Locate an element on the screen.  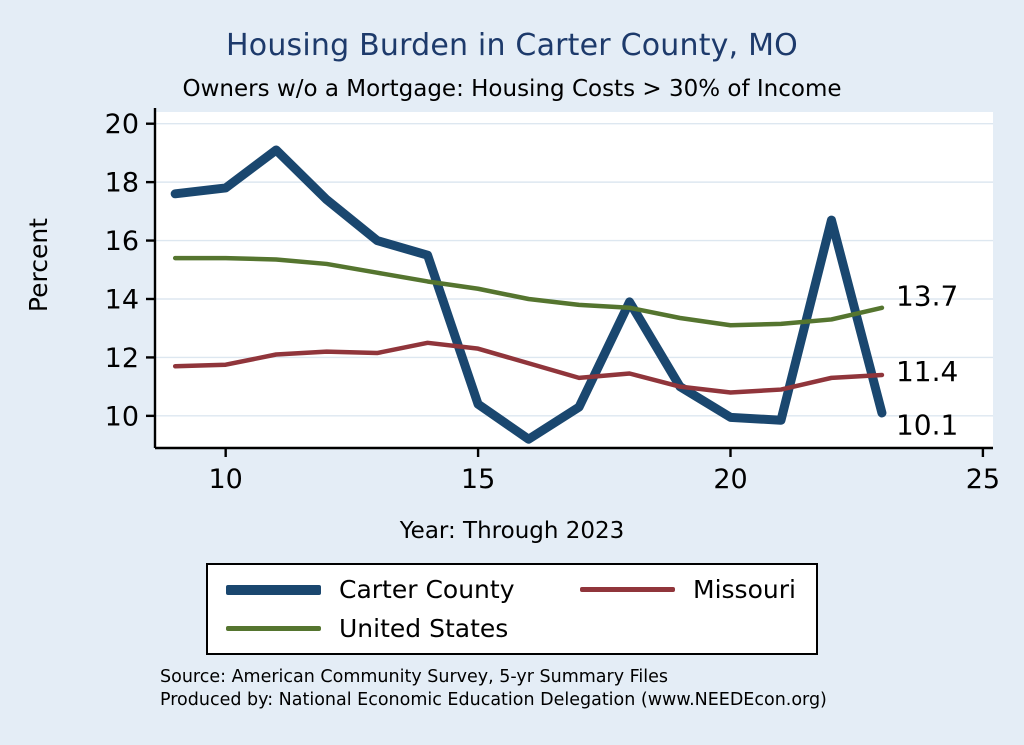
legend-item-missouri: Missouri is located at coordinates (698, 589).